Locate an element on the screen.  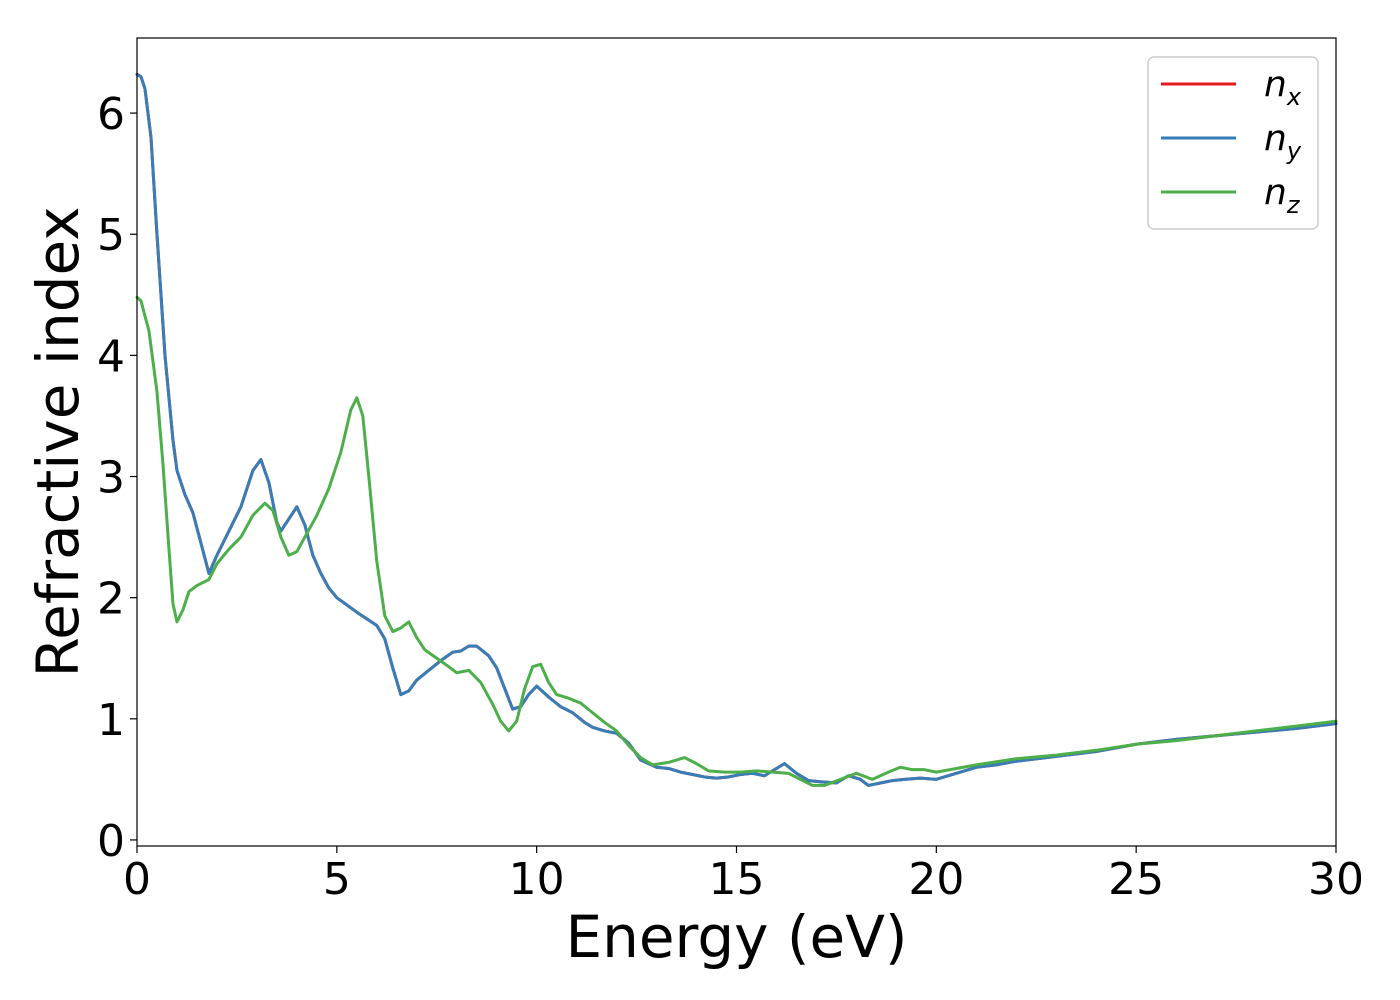
x-tick-label: 10 is located at coordinates (537, 879).